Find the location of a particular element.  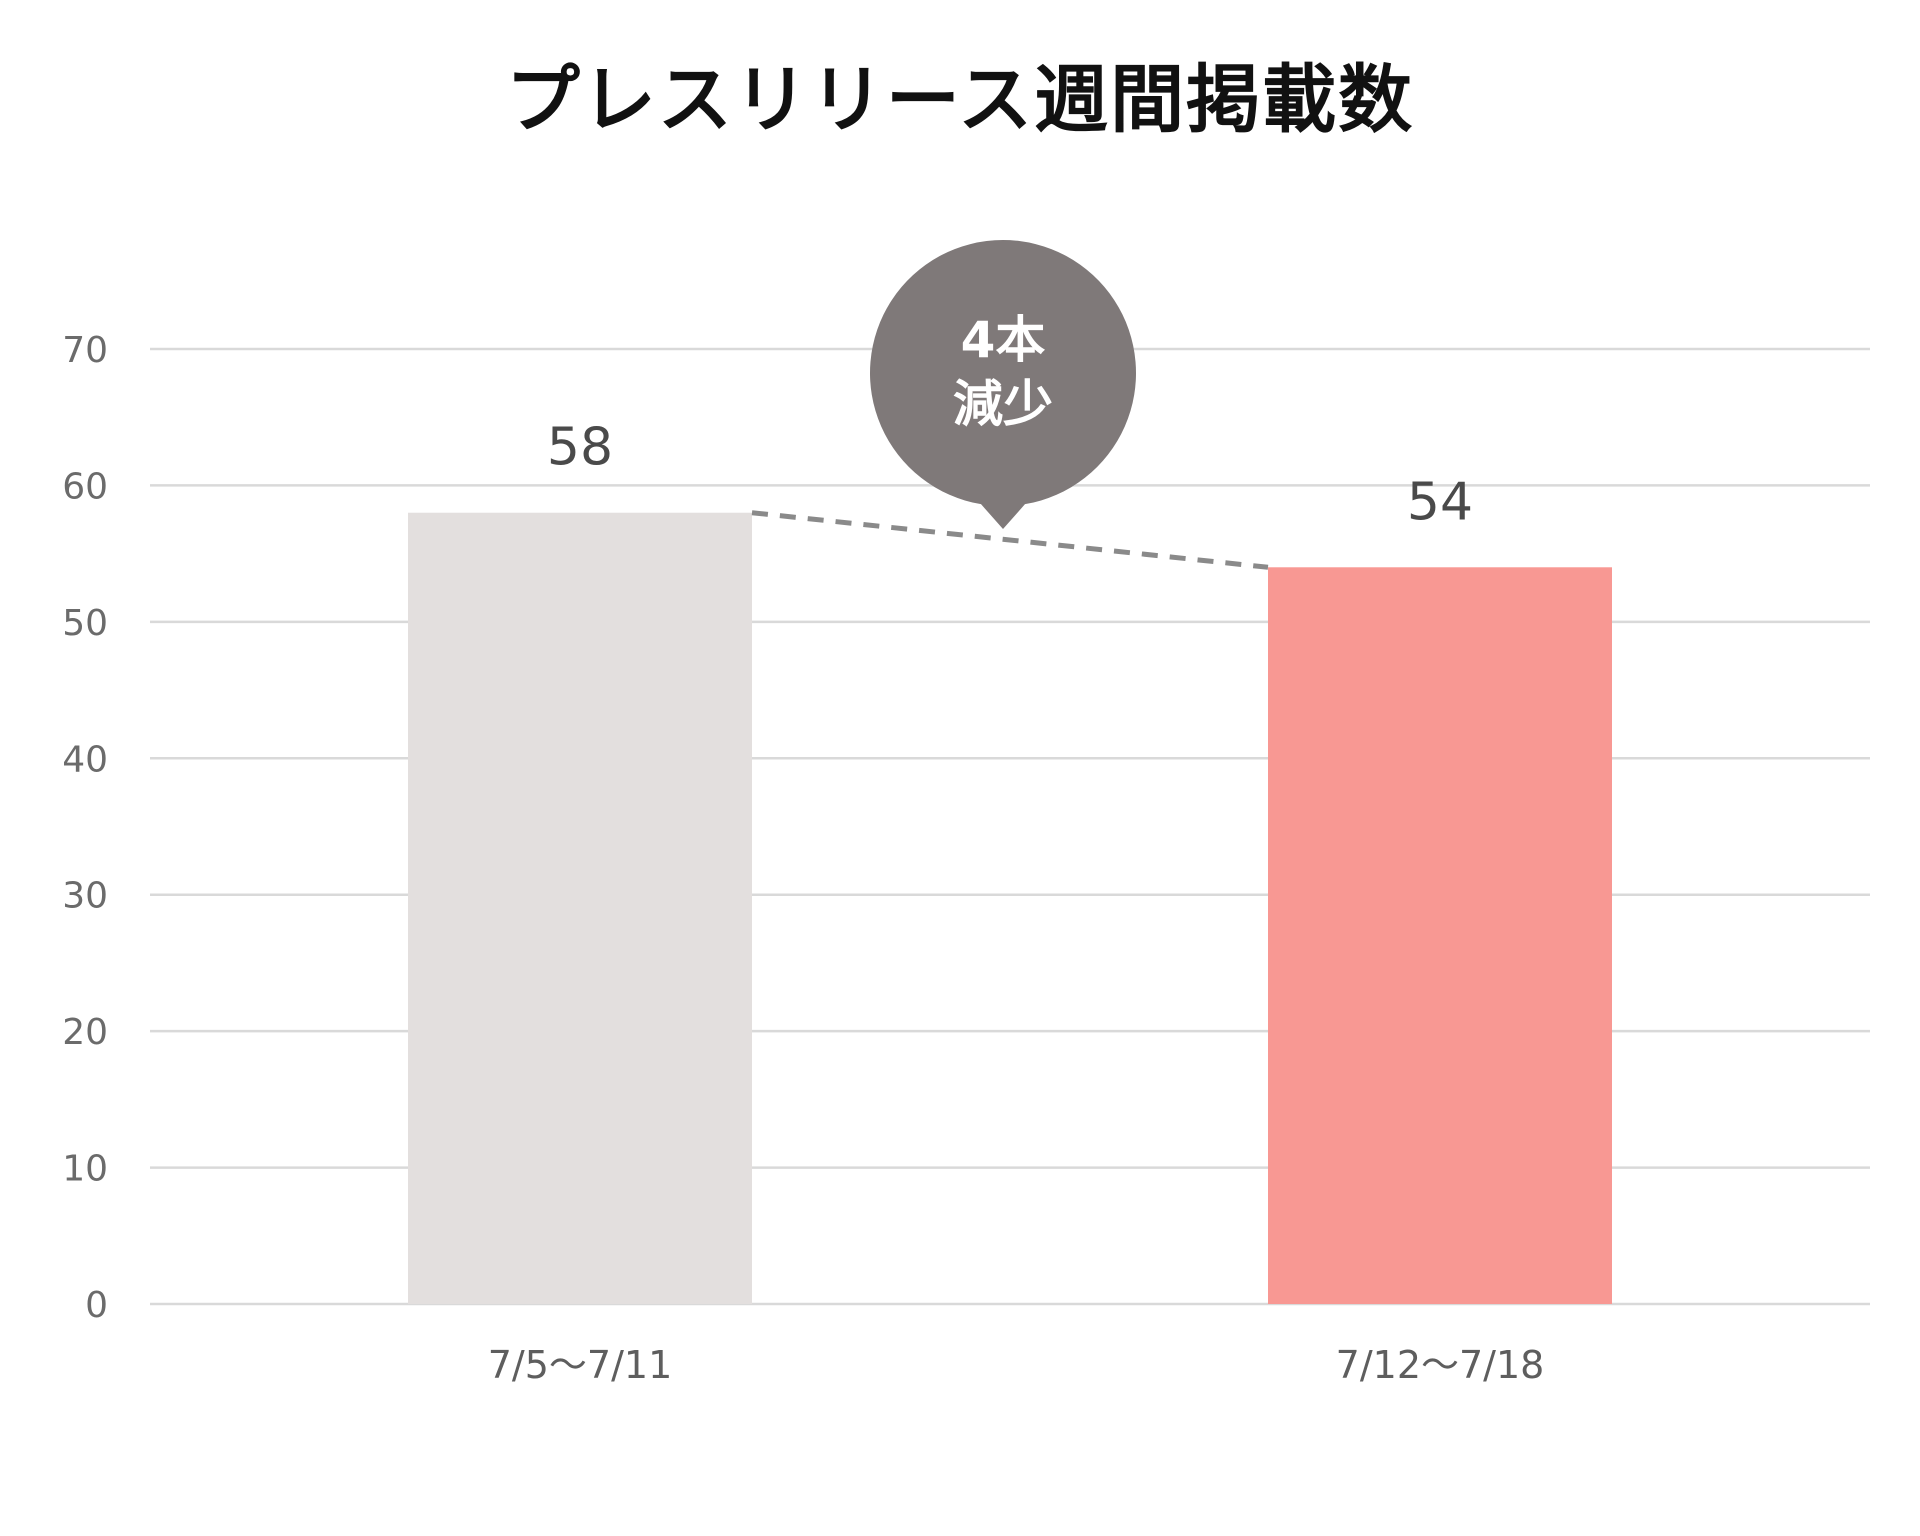

data-label: 58 is located at coordinates (580, 448).